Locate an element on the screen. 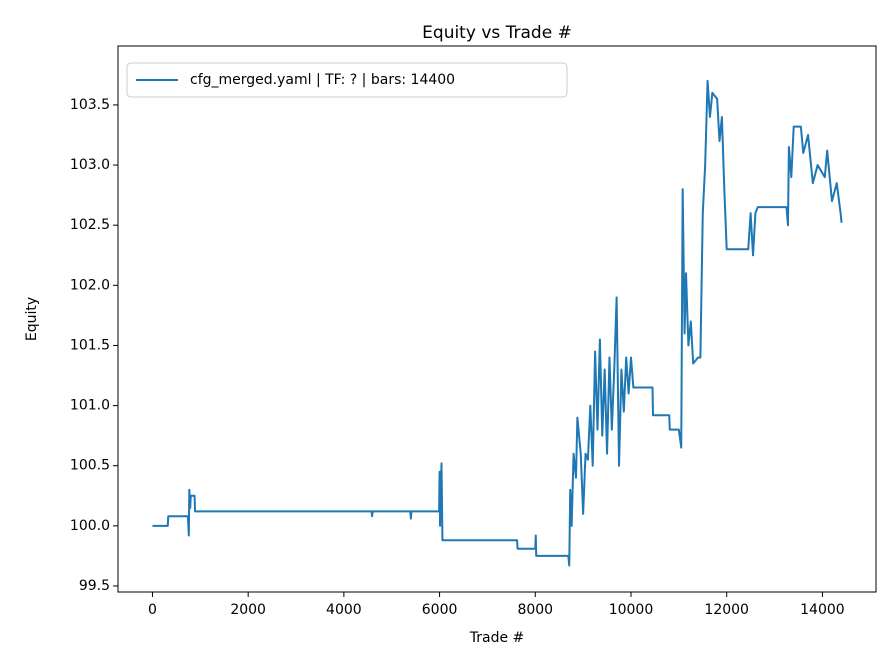  x-tick-label: 14000 is located at coordinates (822, 610).